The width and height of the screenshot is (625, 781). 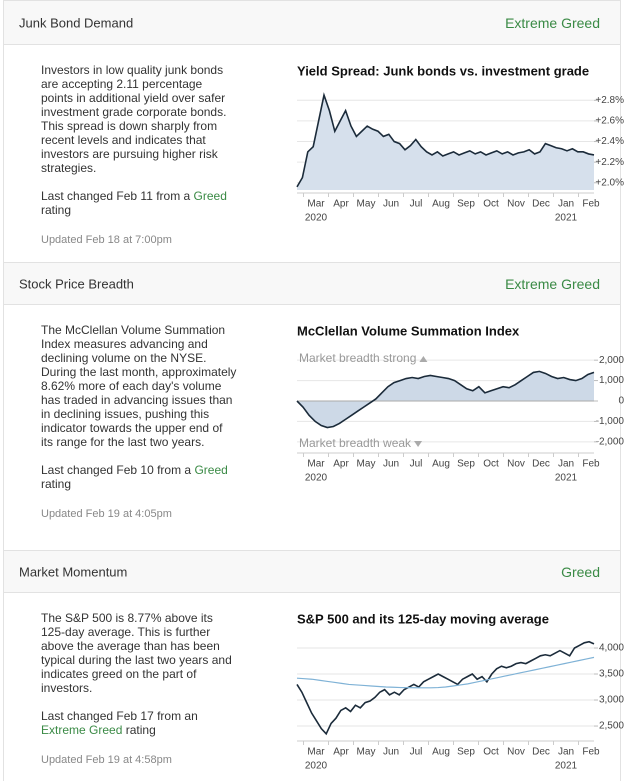 What do you see at coordinates (116, 470) in the screenshot?
I see `last-changed-text: Last changed Feb 10 from a` at bounding box center [116, 470].